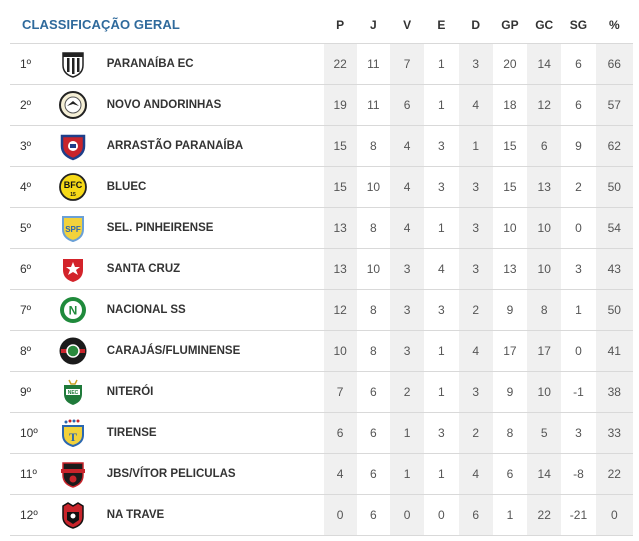  What do you see at coordinates (475, 515) in the screenshot?
I see `stat-d: 6` at bounding box center [475, 515].